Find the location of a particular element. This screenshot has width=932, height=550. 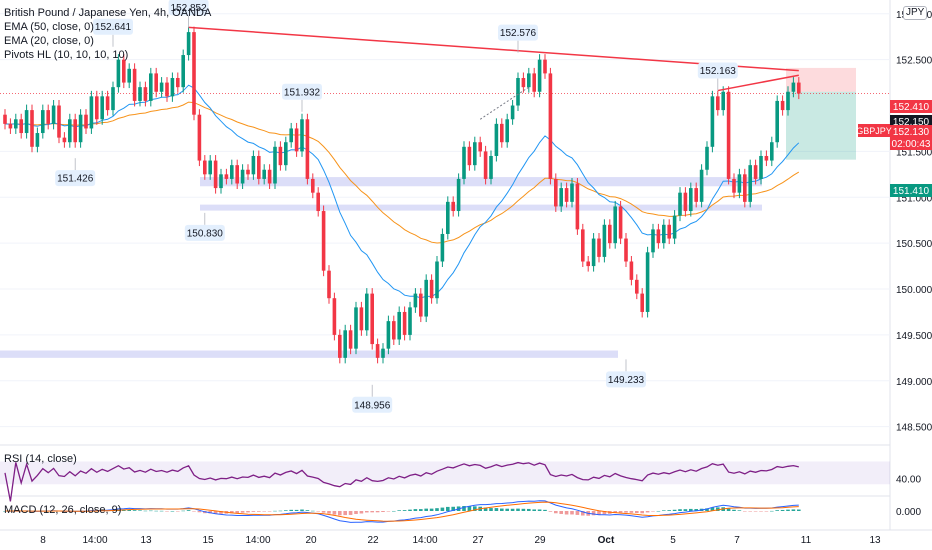

price-tick-label: 152.500 is located at coordinates (914, 61).